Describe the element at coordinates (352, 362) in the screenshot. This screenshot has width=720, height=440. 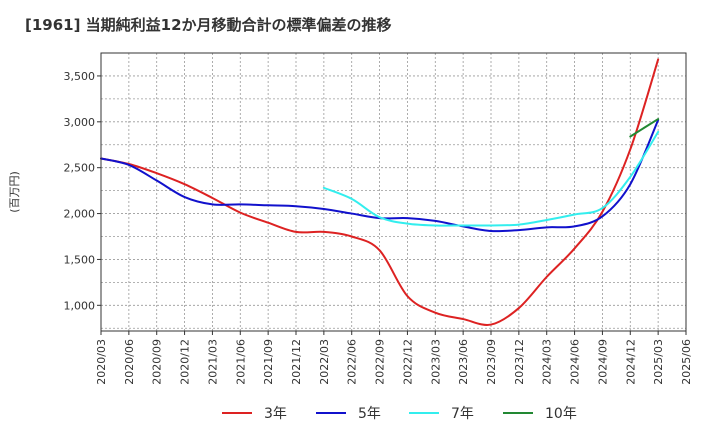
I see `x-tick-label: 2022/06` at that location.